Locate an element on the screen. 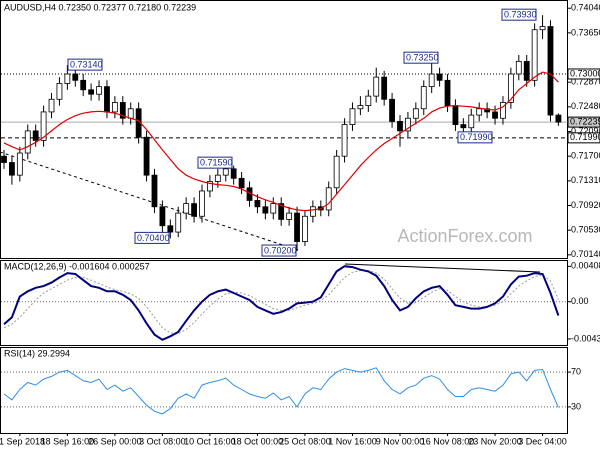  y-tick-label: 0.004085 is located at coordinates (585, 266).